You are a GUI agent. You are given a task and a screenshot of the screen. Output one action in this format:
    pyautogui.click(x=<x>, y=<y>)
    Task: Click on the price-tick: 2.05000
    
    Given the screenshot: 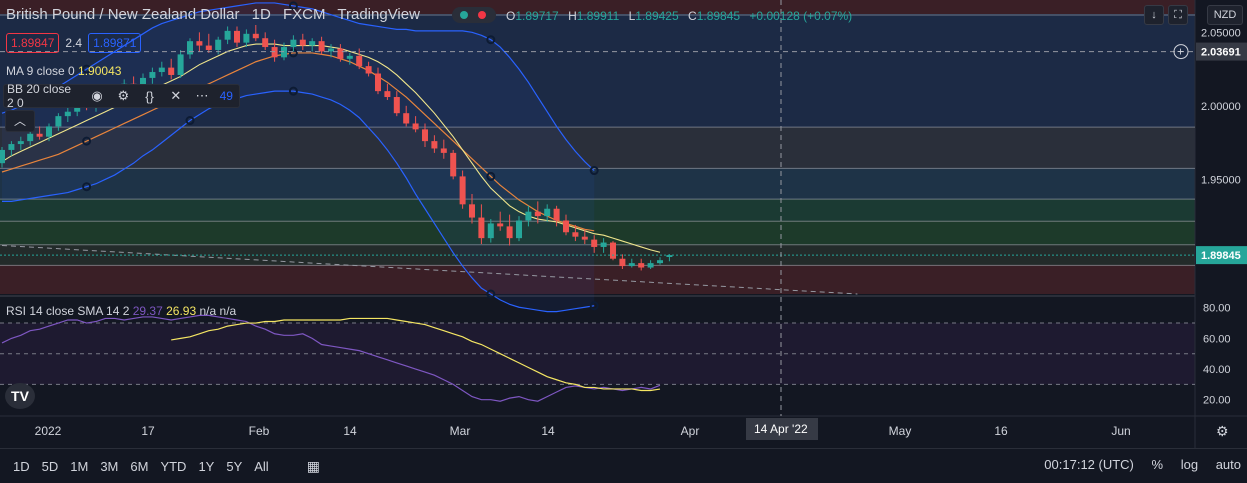 What is the action you would take?
    pyautogui.click(x=1221, y=33)
    